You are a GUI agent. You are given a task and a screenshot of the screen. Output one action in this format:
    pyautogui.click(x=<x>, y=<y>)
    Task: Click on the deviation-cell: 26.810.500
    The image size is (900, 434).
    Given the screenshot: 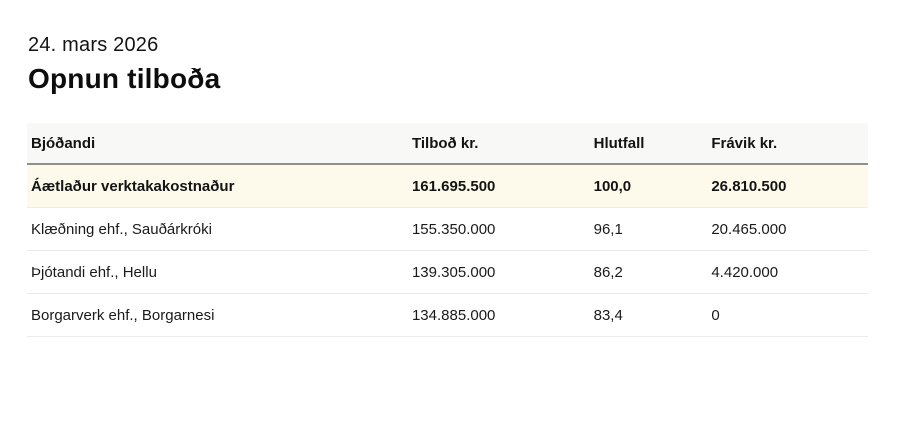 What is the action you would take?
    pyautogui.click(x=787, y=185)
    